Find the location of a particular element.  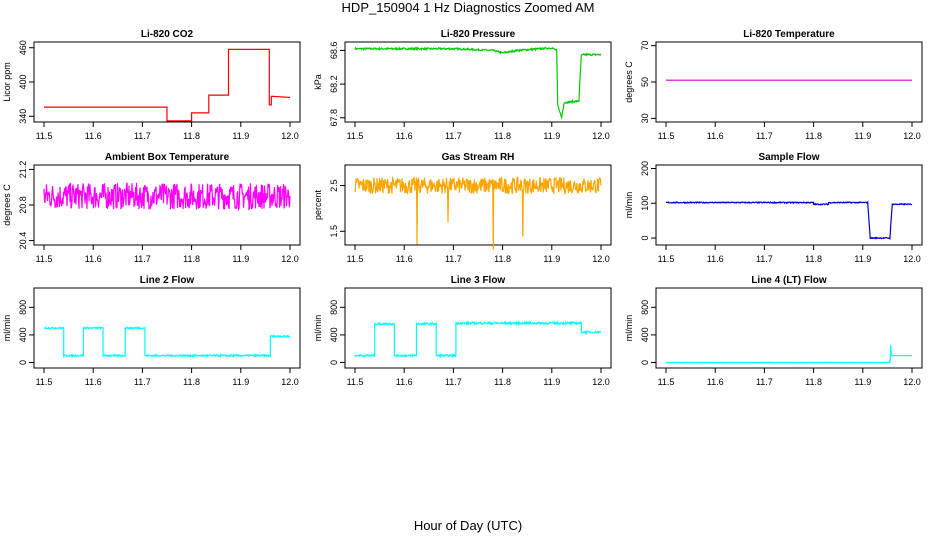

figure-title: HDP_150904 1 Hz Diagnostics Zoomed AM is located at coordinates (468, 7).